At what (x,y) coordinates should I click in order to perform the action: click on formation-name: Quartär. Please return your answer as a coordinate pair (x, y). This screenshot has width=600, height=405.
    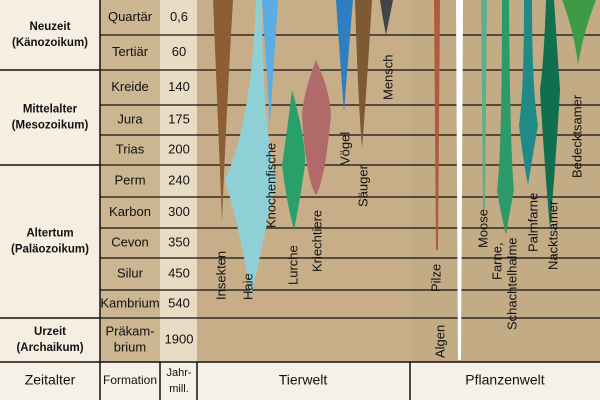
    Looking at the image, I should click on (130, 16).